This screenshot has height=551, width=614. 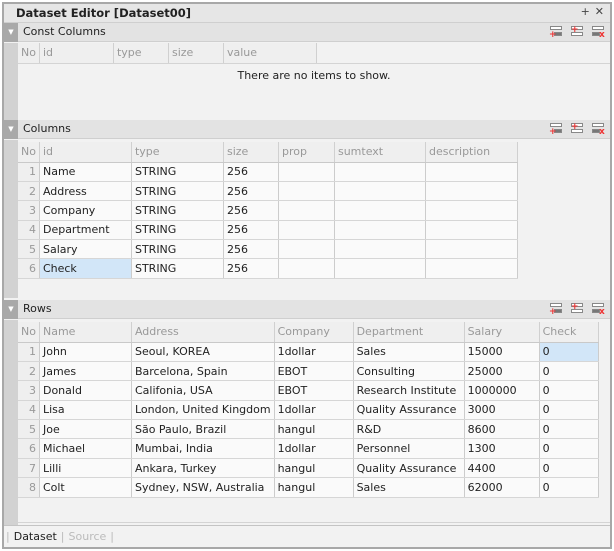 What do you see at coordinates (85, 390) in the screenshot?
I see `table-cell: Donald` at bounding box center [85, 390].